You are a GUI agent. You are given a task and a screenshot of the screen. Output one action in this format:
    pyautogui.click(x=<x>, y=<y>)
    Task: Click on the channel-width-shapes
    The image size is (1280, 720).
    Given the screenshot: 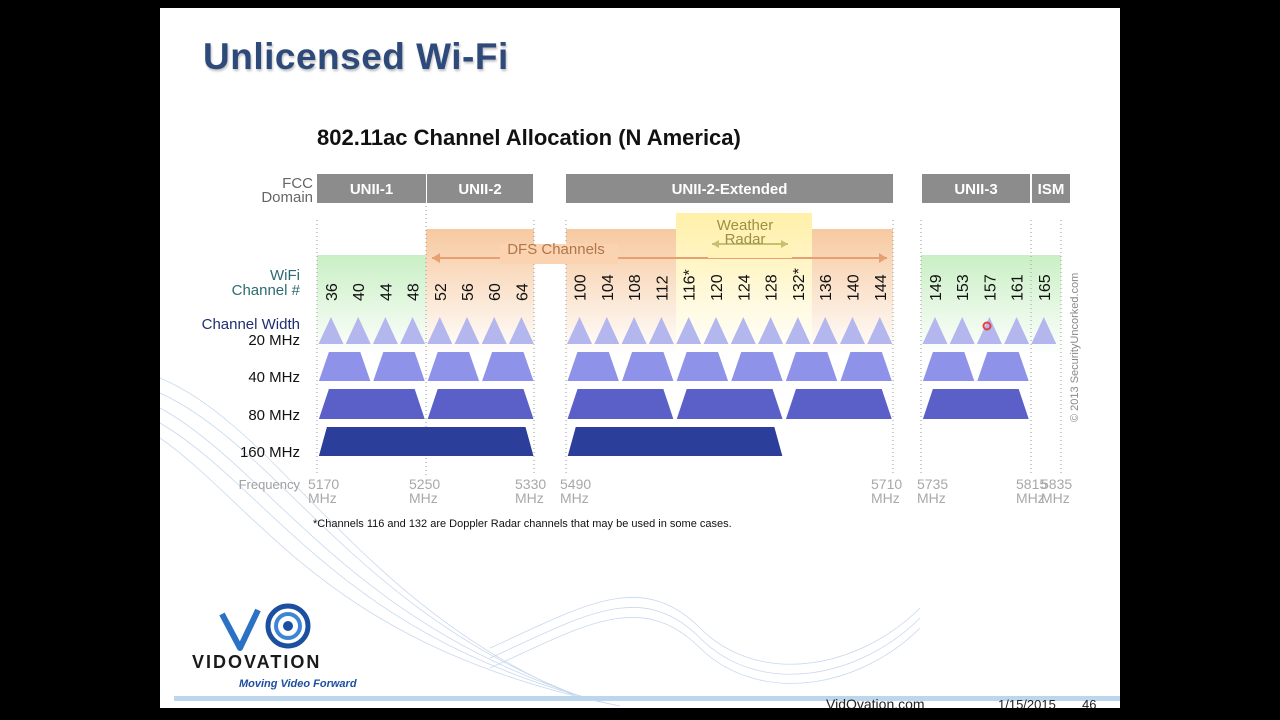 What is the action you would take?
    pyautogui.click(x=687, y=386)
    